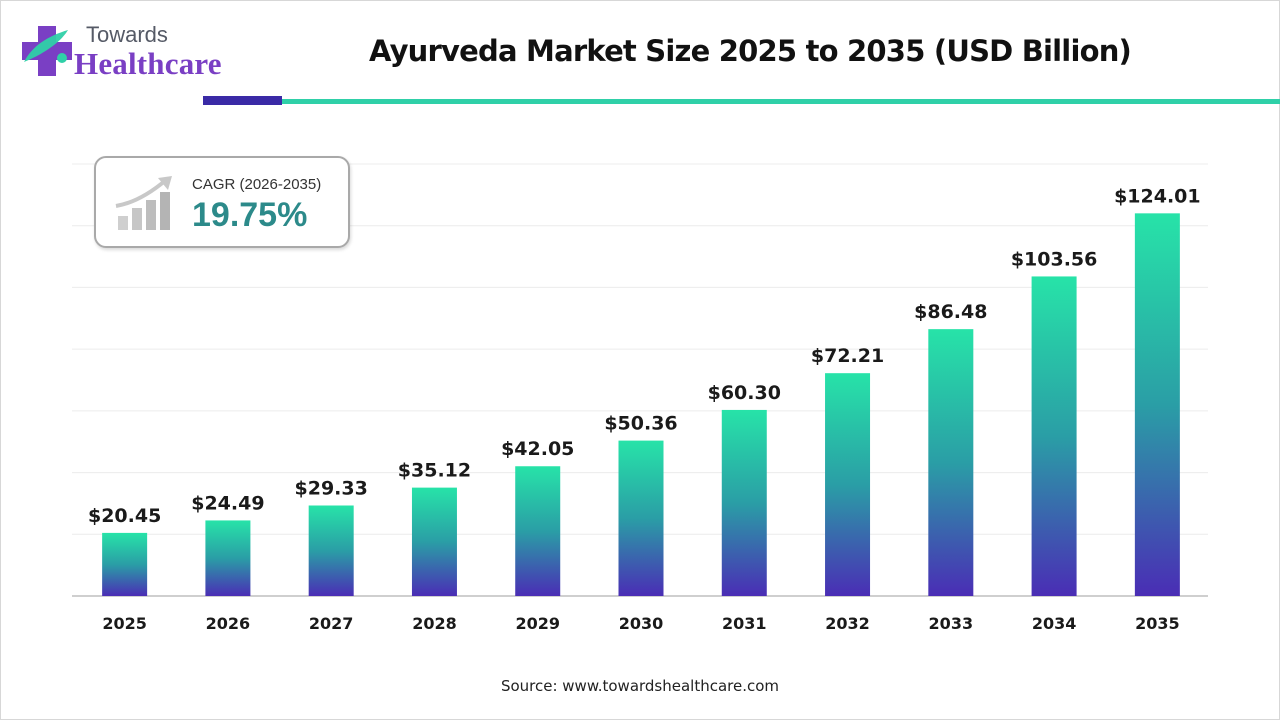 This screenshot has width=1280, height=720. Describe the element at coordinates (331, 623) in the screenshot. I see `x-tick-label-2027: 2027` at that location.